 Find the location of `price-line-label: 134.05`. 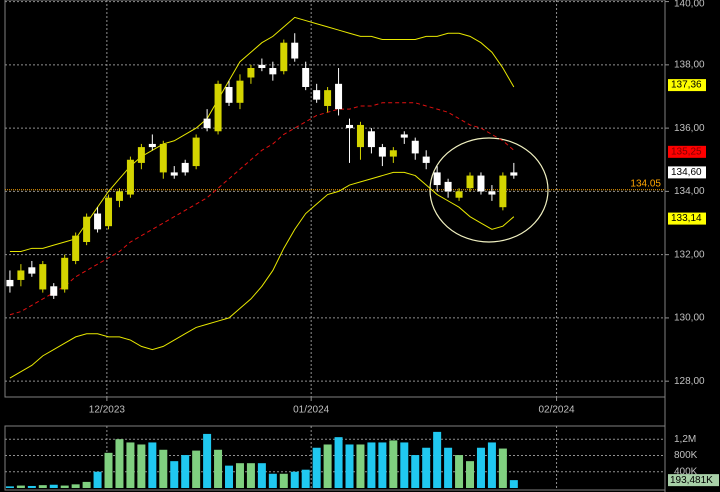

price-line-label: 134.05 is located at coordinates (645, 183).